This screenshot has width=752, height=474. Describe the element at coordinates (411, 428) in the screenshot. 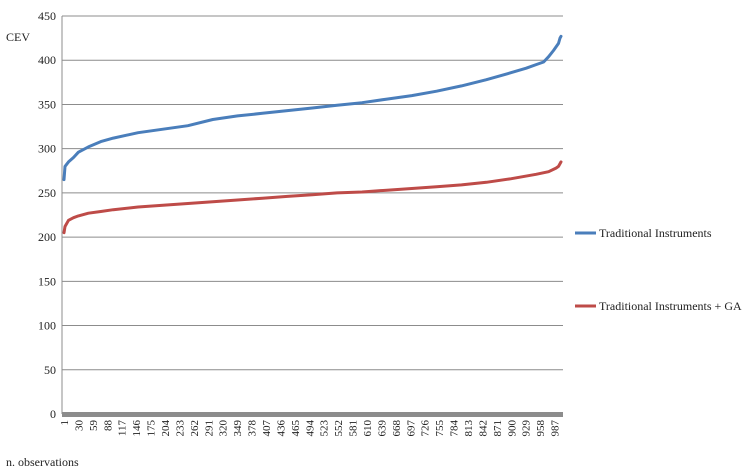

I see `x-tick-label: 697` at that location.